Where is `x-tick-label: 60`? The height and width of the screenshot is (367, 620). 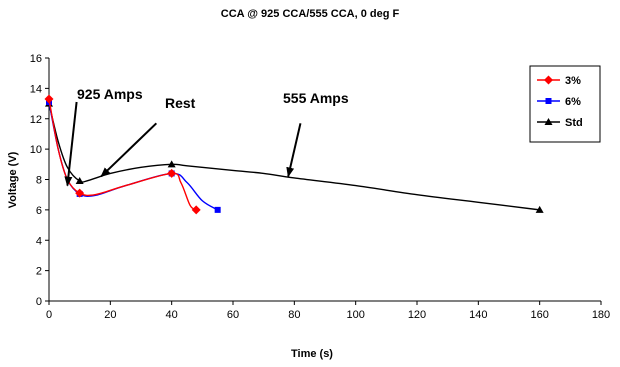
x-tick-label: 60 is located at coordinates (233, 315).